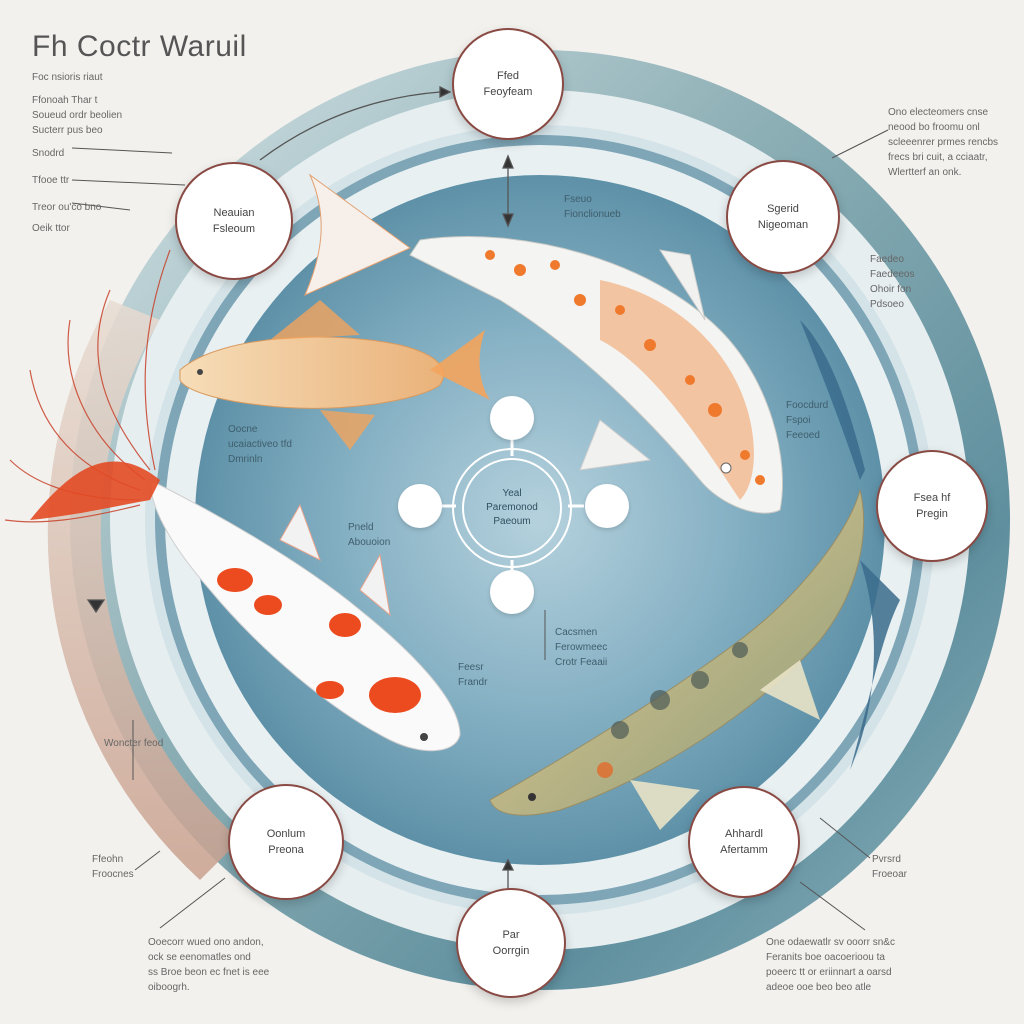 Image resolution: width=1024 pixels, height=1024 pixels. I want to click on note-line: Oocne, so click(243, 429).